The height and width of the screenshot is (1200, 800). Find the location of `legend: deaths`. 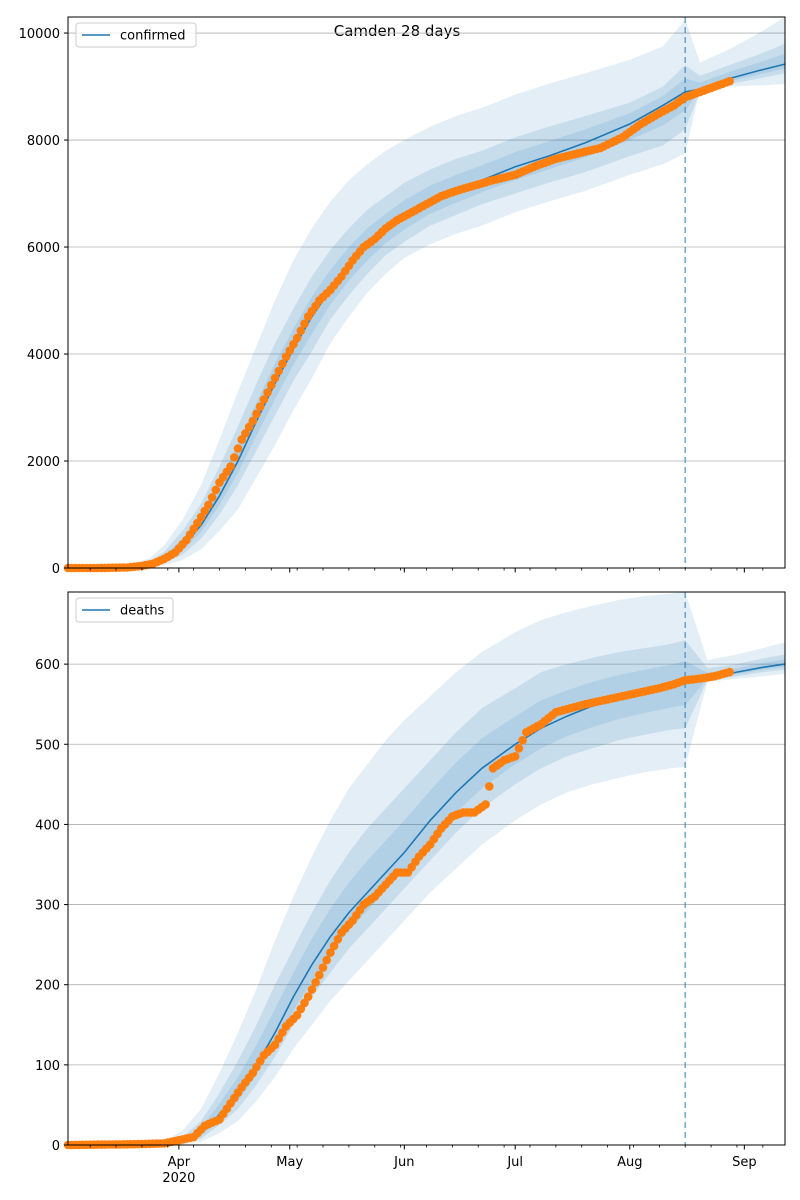

legend: deaths is located at coordinates (124, 610).